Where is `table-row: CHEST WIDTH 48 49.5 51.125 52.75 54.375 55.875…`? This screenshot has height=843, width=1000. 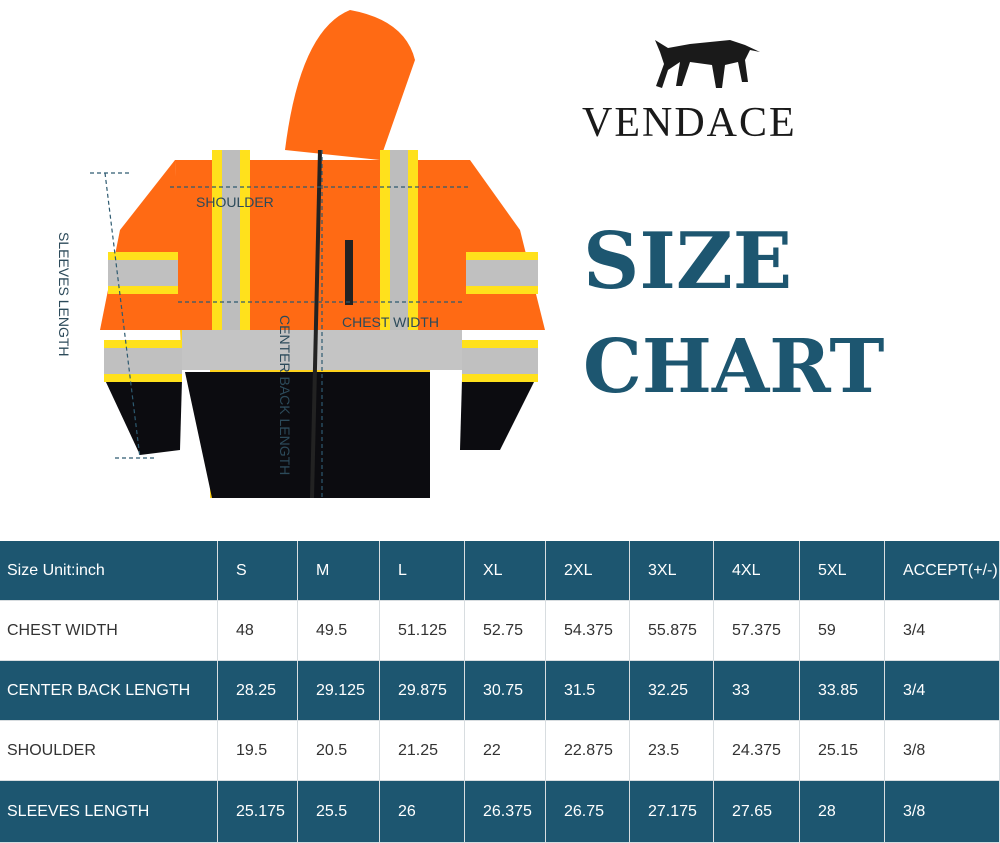
table-row: CHEST WIDTH 48 49.5 51.125 52.75 54.375 55.875… is located at coordinates (500, 631).